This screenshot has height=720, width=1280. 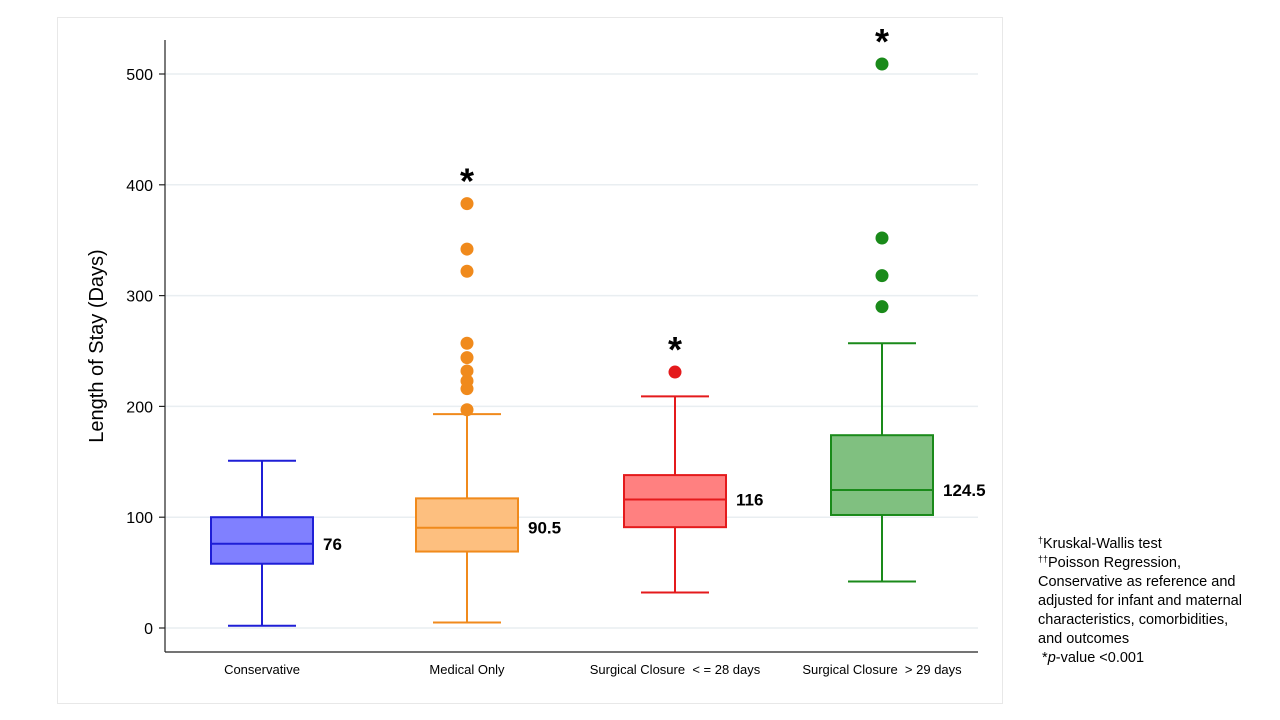 What do you see at coordinates (1133, 620) in the screenshot?
I see `footnote-line-5: characteristics, comorbidities,` at bounding box center [1133, 620].